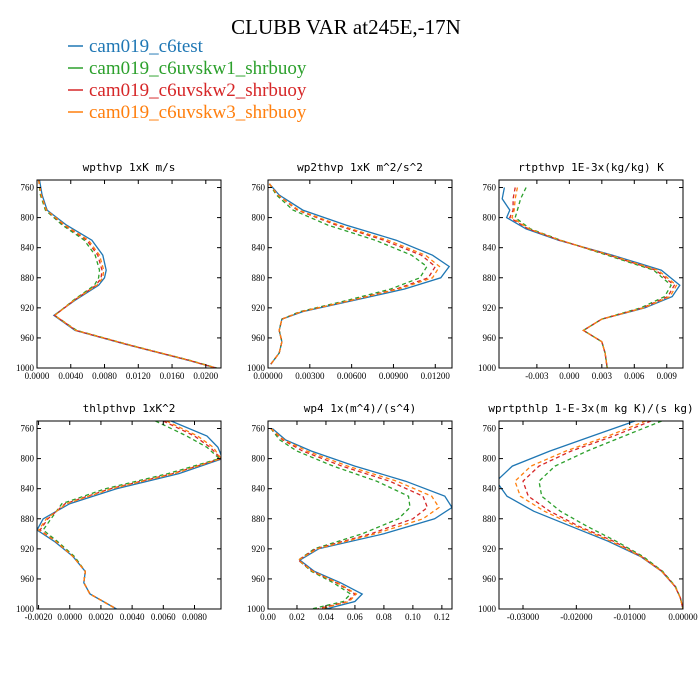 Image resolution: width=700 pixels, height=700 pixels. What do you see at coordinates (683, 617) in the screenshot?
I see `x-tick-label: 0.00000` at bounding box center [683, 617].